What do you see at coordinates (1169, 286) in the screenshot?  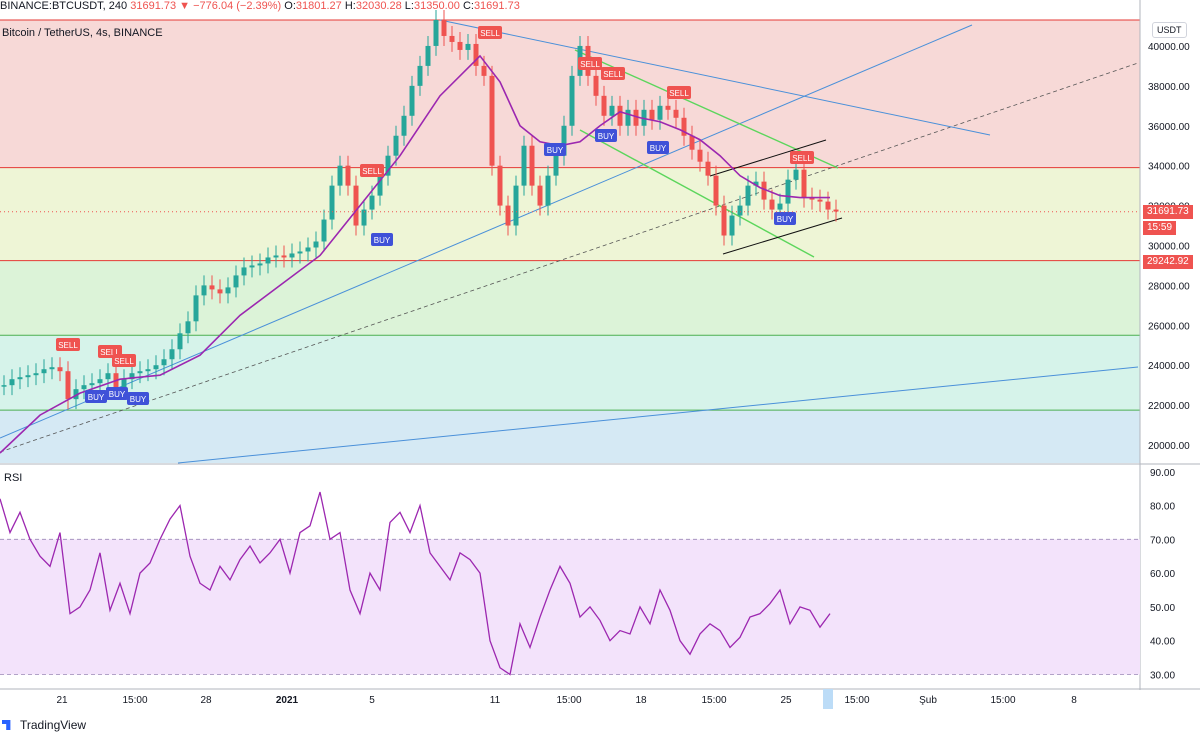 I see `price-tick-label: 28000.00` at bounding box center [1169, 286].